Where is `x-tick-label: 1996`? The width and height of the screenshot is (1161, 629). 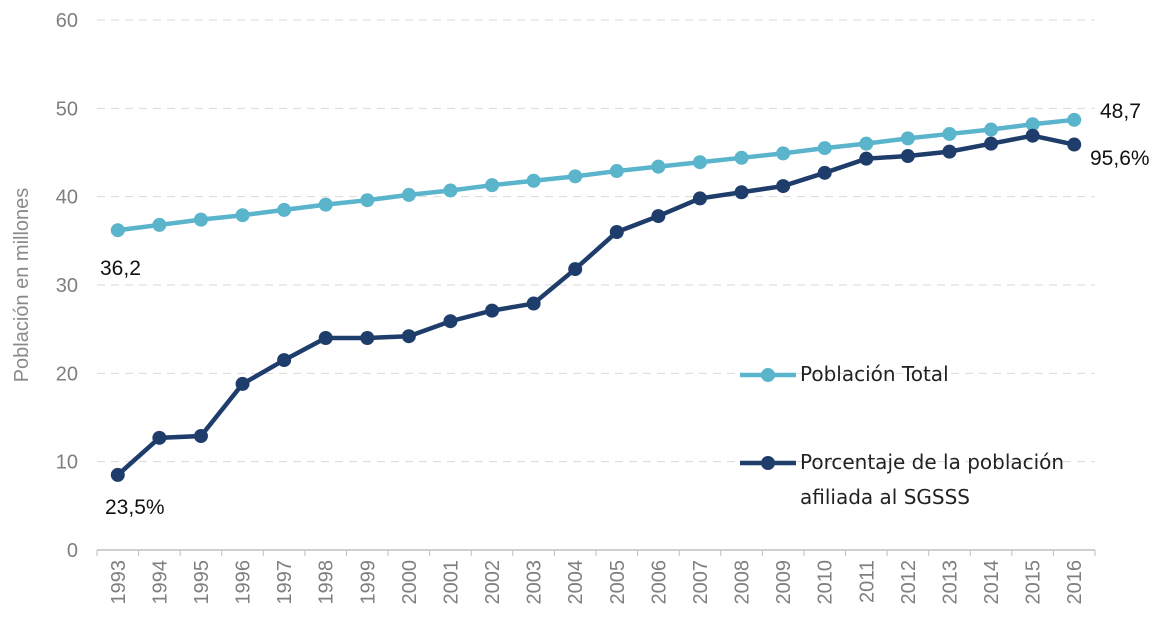
x-tick-label: 1996 is located at coordinates (244, 582).